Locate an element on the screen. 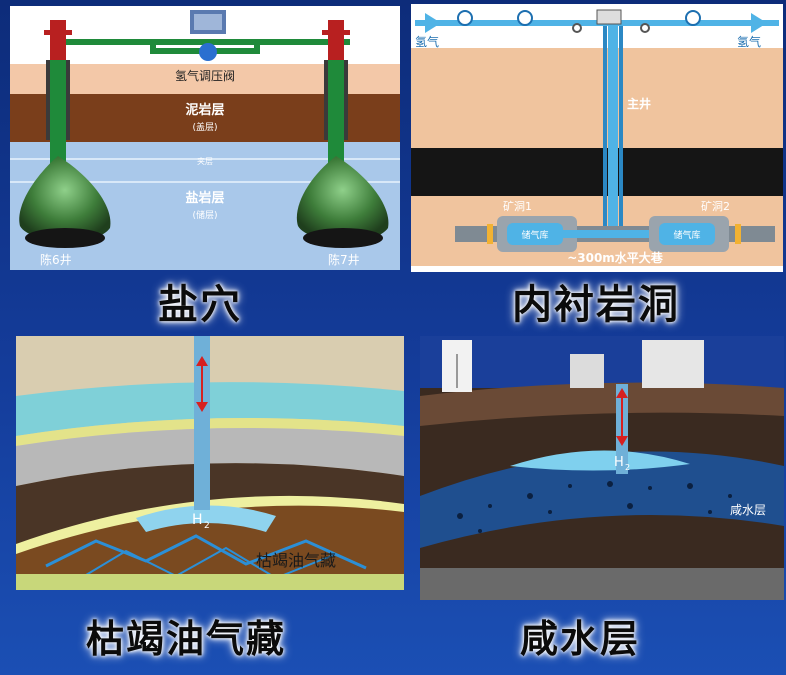 The height and width of the screenshot is (675, 786). caption-depleted-reservoir: 枯竭油气藏 is located at coordinates (186, 639).